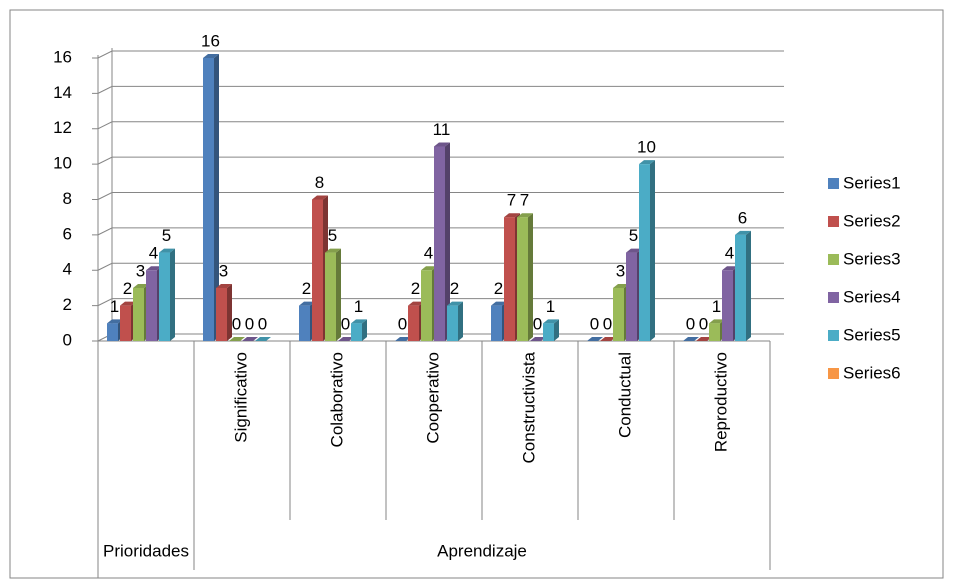 The width and height of the screenshot is (956, 583). Describe the element at coordinates (872, 220) in the screenshot. I see `legend-label: Series2` at that location.